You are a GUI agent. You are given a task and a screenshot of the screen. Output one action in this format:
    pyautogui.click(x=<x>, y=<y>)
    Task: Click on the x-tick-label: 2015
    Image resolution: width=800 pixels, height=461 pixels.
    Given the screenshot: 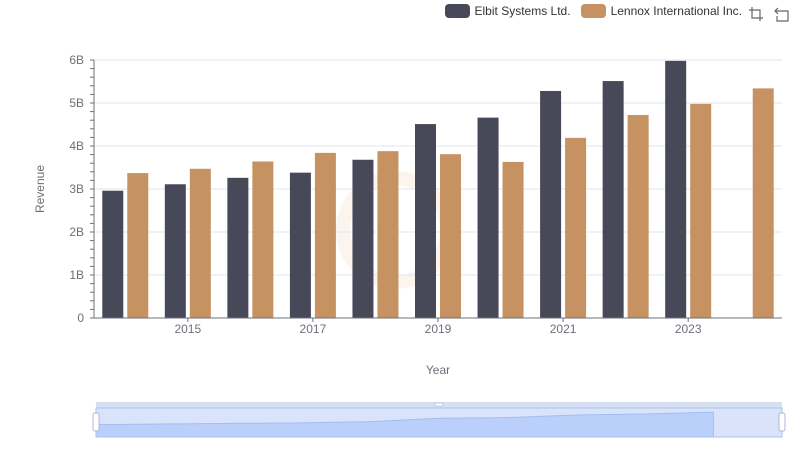 What is the action you would take?
    pyautogui.click(x=187, y=329)
    